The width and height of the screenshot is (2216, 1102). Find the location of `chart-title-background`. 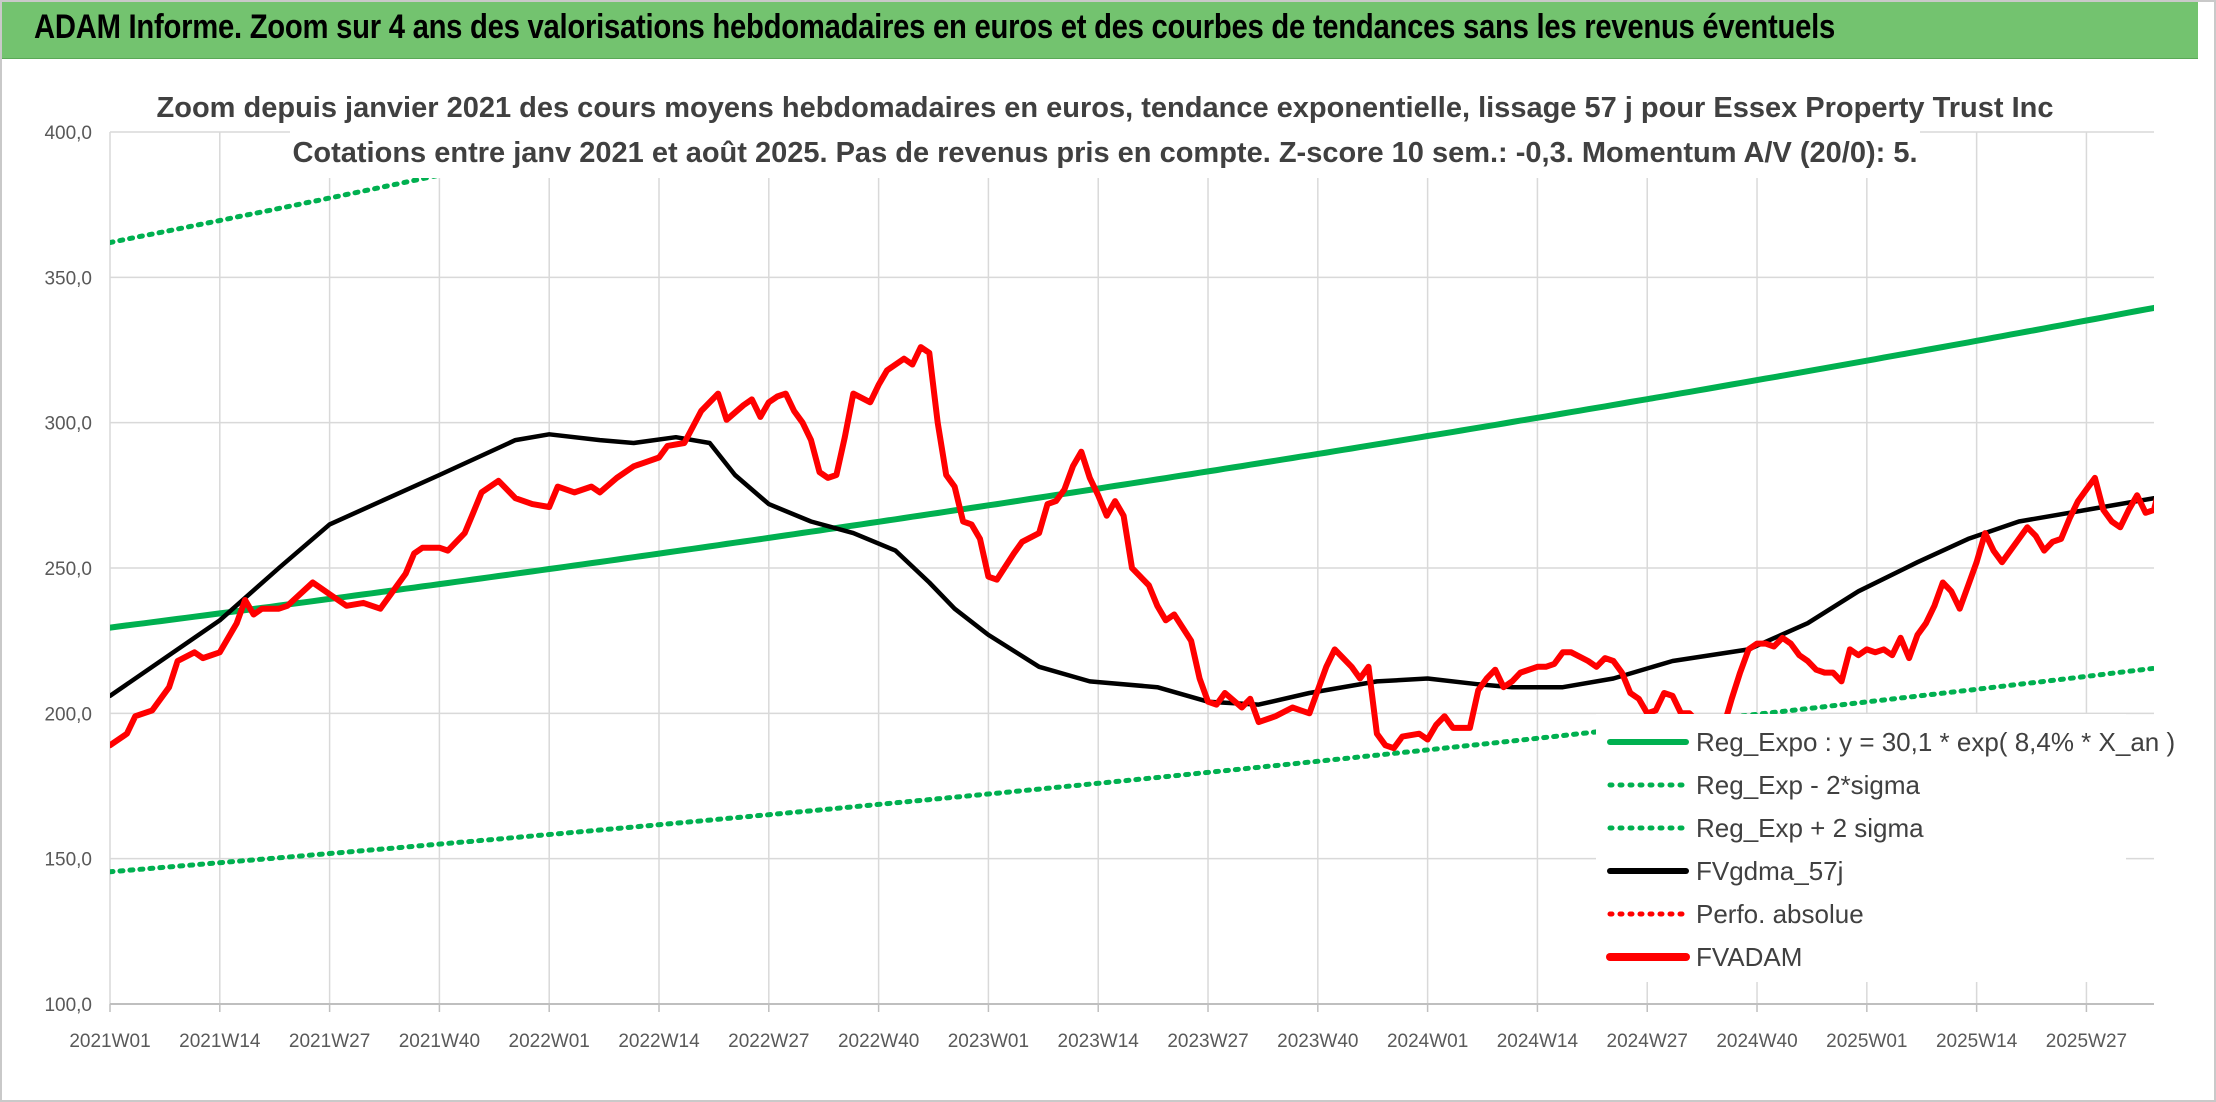

chart-title-background is located at coordinates (1105, 129).